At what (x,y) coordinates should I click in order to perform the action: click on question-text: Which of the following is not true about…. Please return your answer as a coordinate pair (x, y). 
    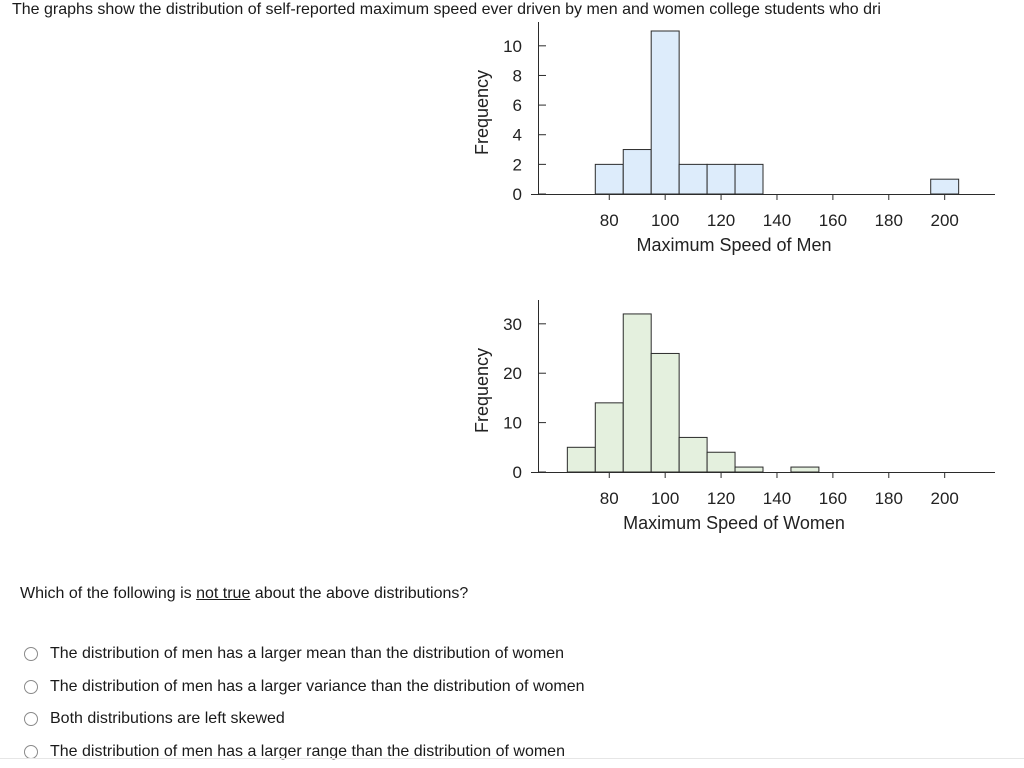
    Looking at the image, I should click on (244, 594).